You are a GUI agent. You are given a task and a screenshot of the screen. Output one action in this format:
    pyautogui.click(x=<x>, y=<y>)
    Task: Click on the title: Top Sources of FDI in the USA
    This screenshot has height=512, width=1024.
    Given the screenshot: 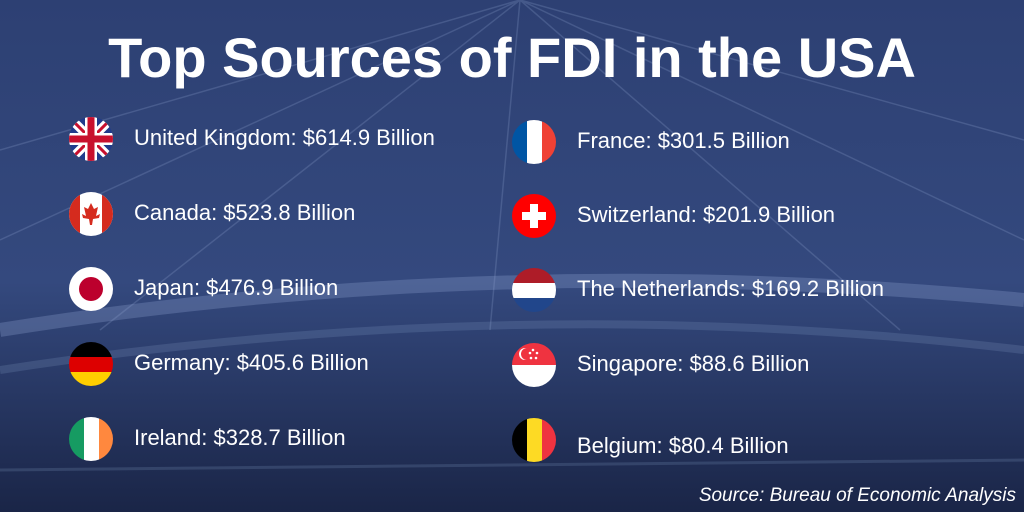 What is the action you would take?
    pyautogui.click(x=512, y=57)
    